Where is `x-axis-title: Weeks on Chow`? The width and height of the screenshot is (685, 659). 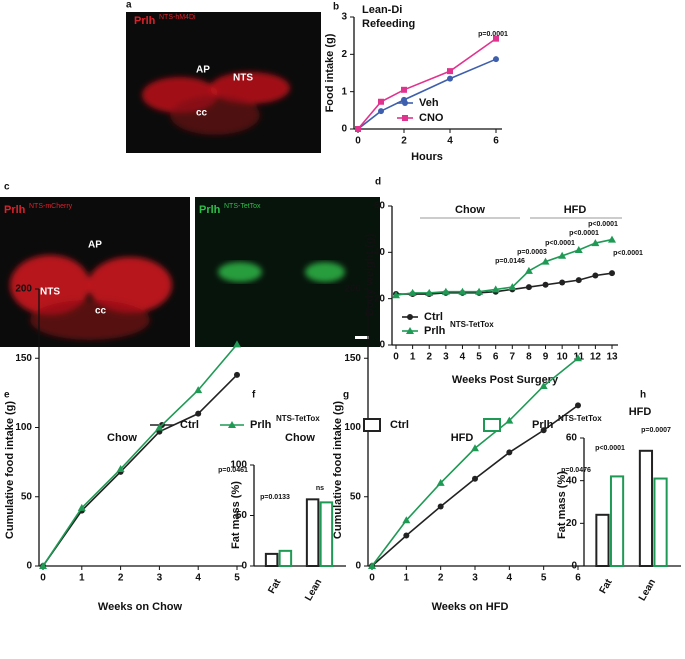
x-axis-title: Weeks on Chow is located at coordinates (140, 607).